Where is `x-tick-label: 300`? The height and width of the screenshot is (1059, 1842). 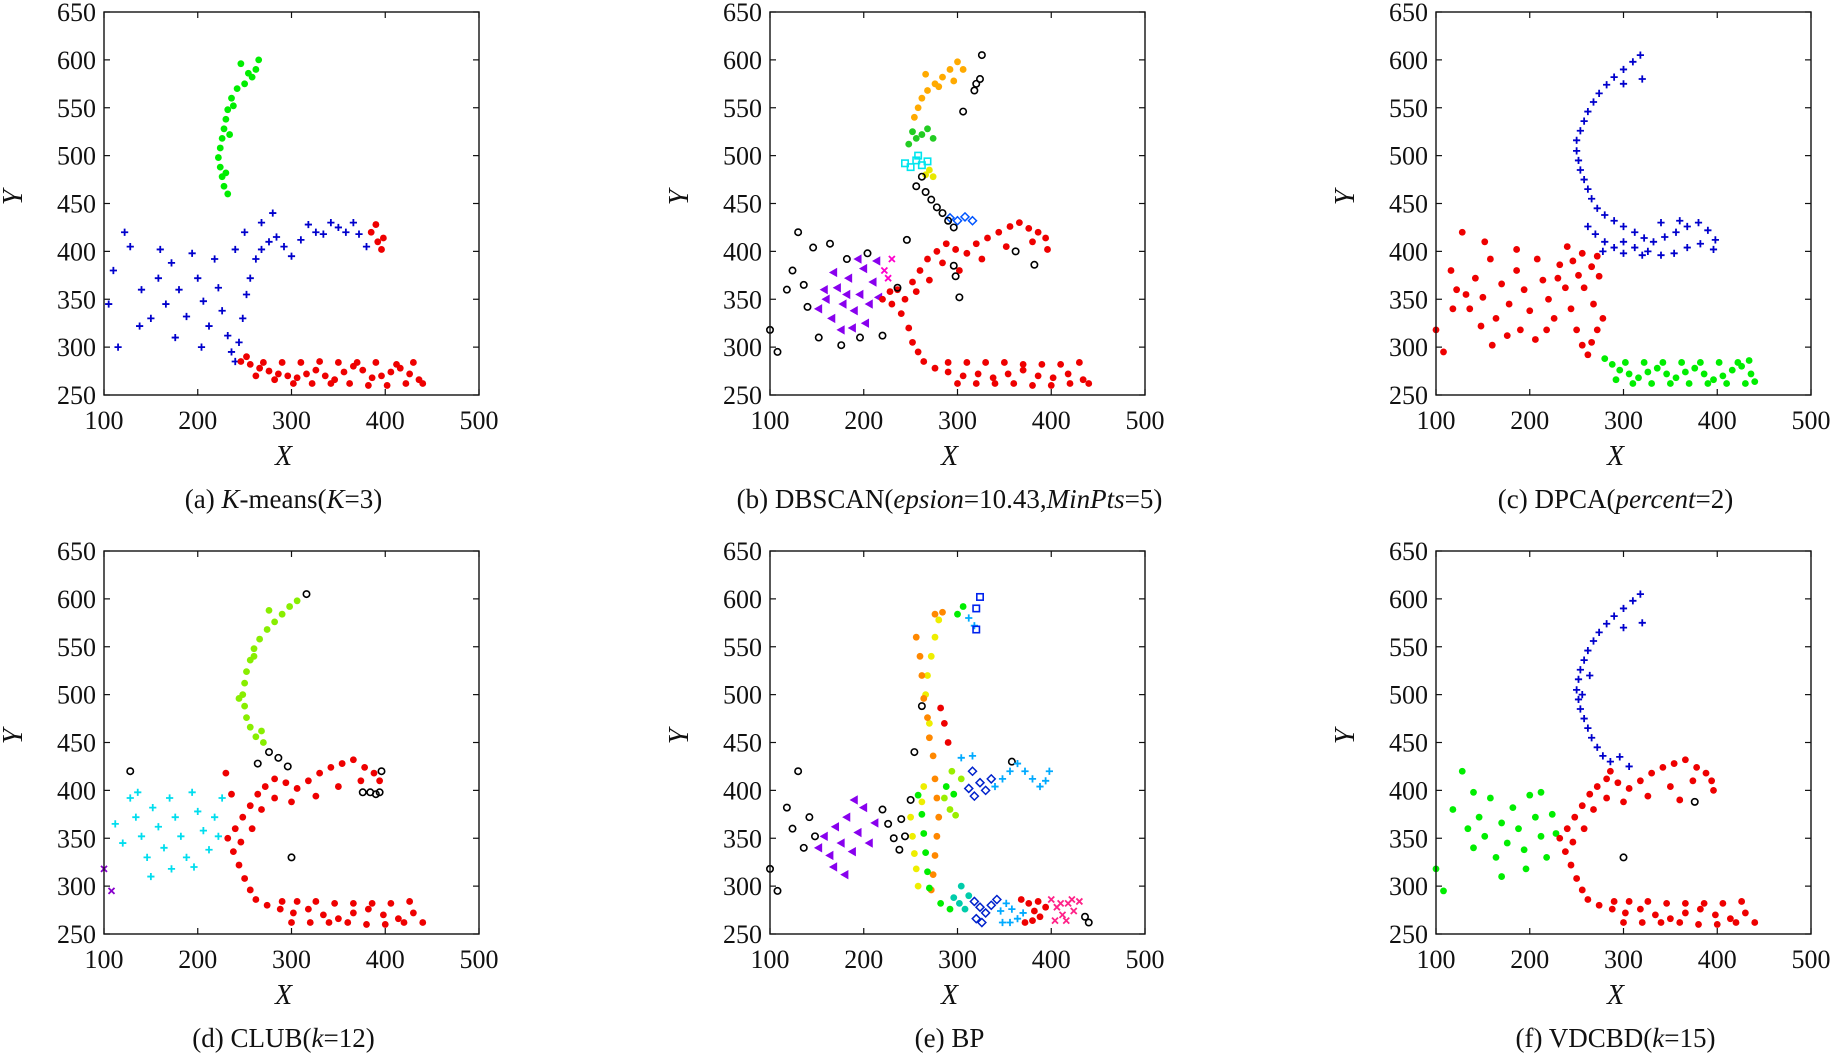 x-tick-label: 300 is located at coordinates (1623, 959).